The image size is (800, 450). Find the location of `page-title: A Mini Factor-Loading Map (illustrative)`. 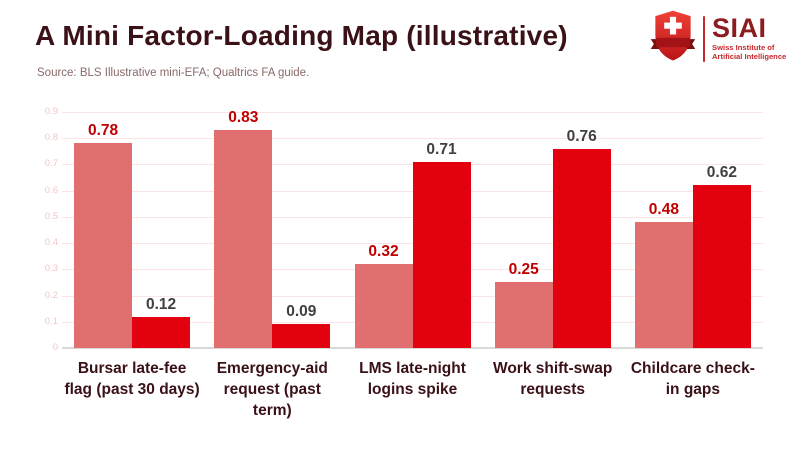

page-title: A Mini Factor-Loading Map (illustrative) is located at coordinates (301, 35).